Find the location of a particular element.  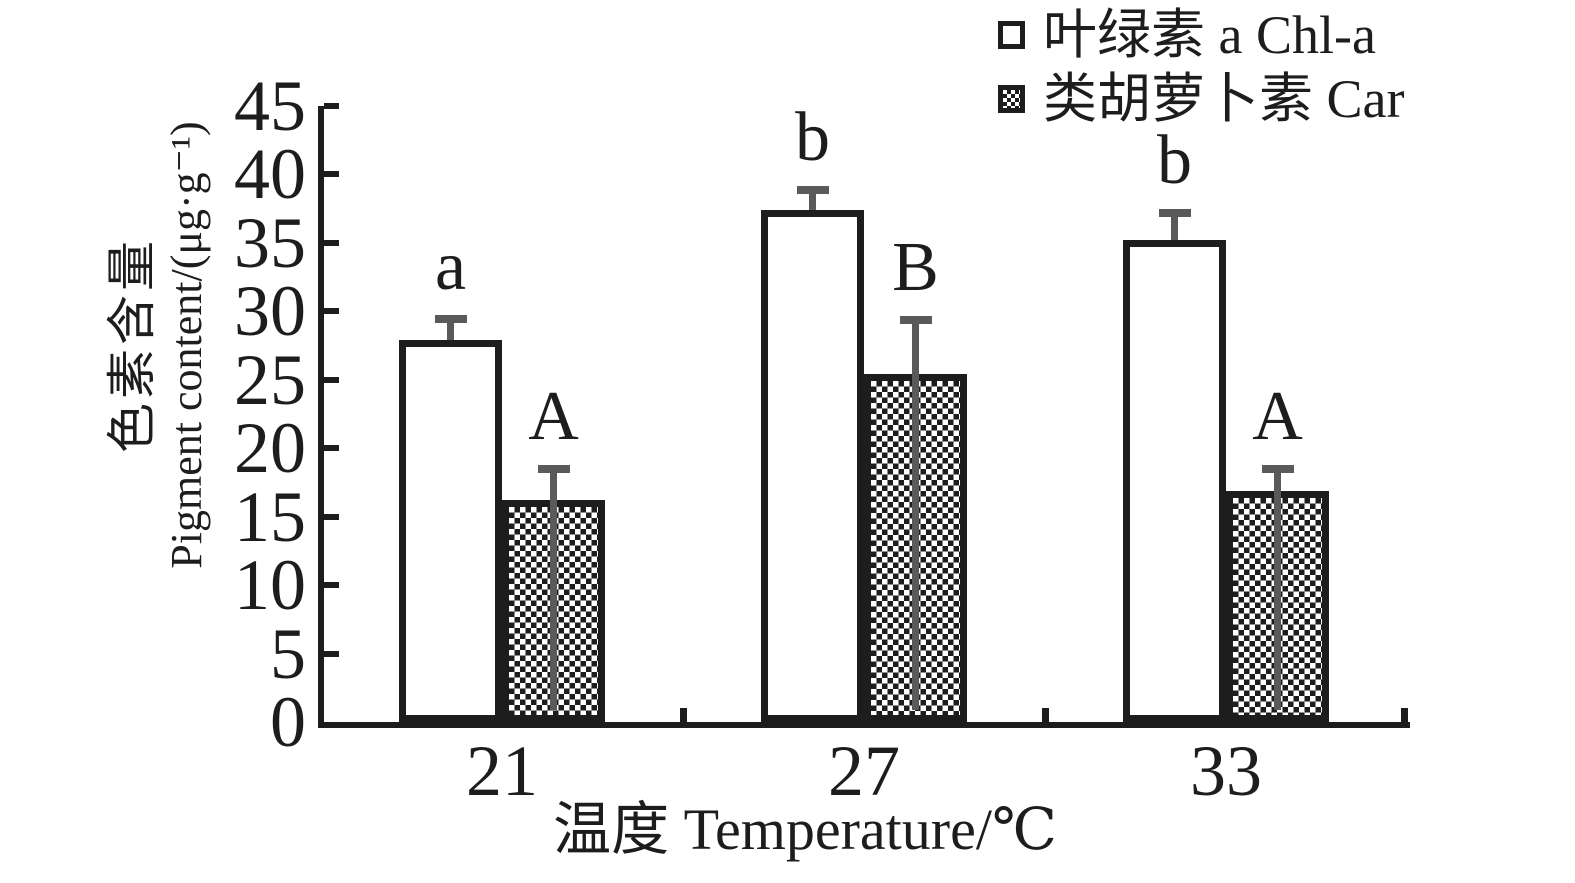

legend: 叶绿素 a Chl-a 类胡萝卜素 Car is located at coordinates (1201, 67).